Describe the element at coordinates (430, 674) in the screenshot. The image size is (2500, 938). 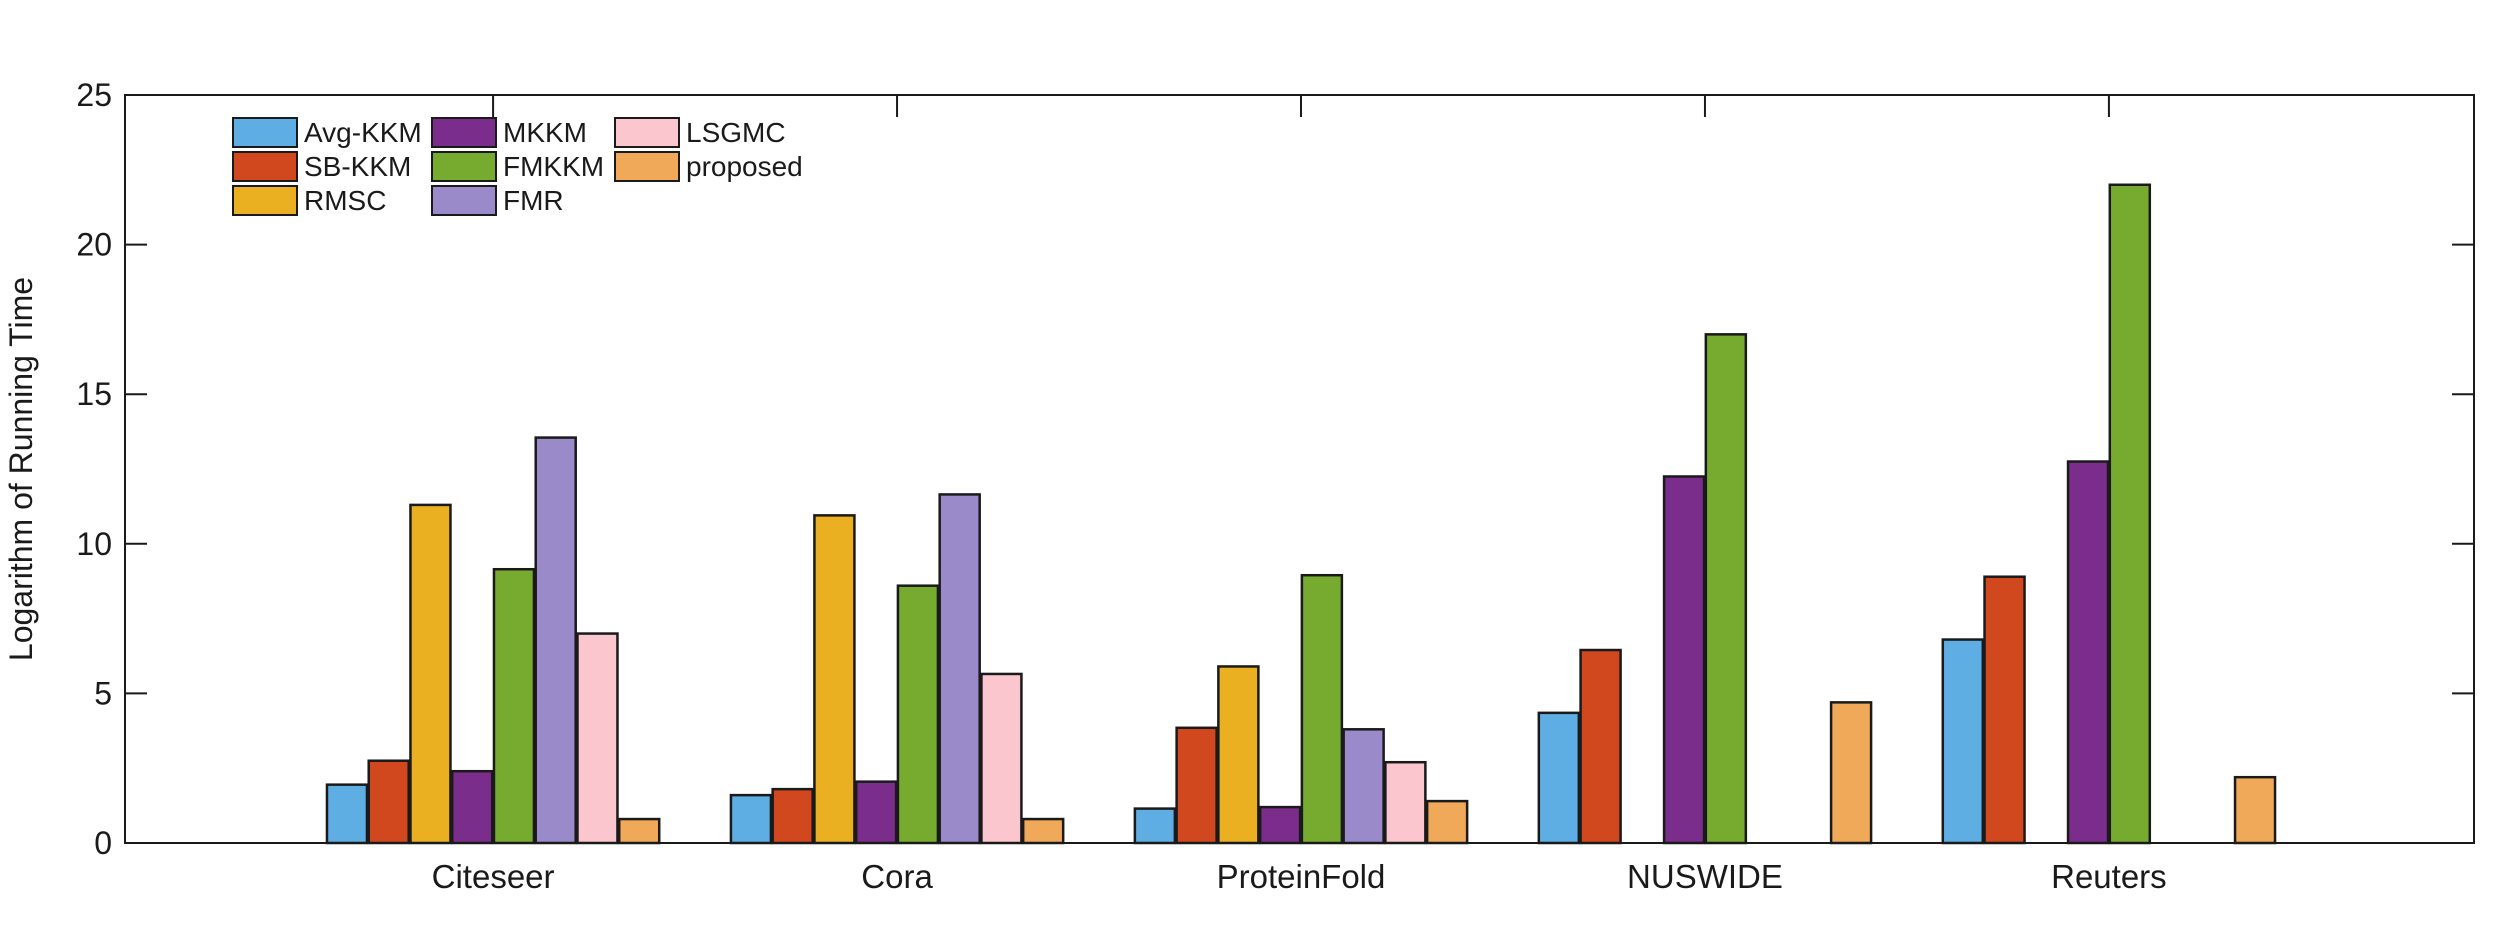
I see `bar-RMSC-Citeseer` at that location.